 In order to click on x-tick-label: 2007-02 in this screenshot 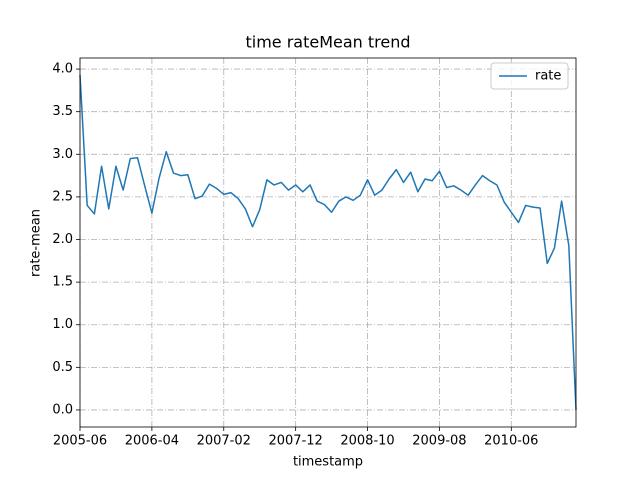, I will do `click(224, 441)`.